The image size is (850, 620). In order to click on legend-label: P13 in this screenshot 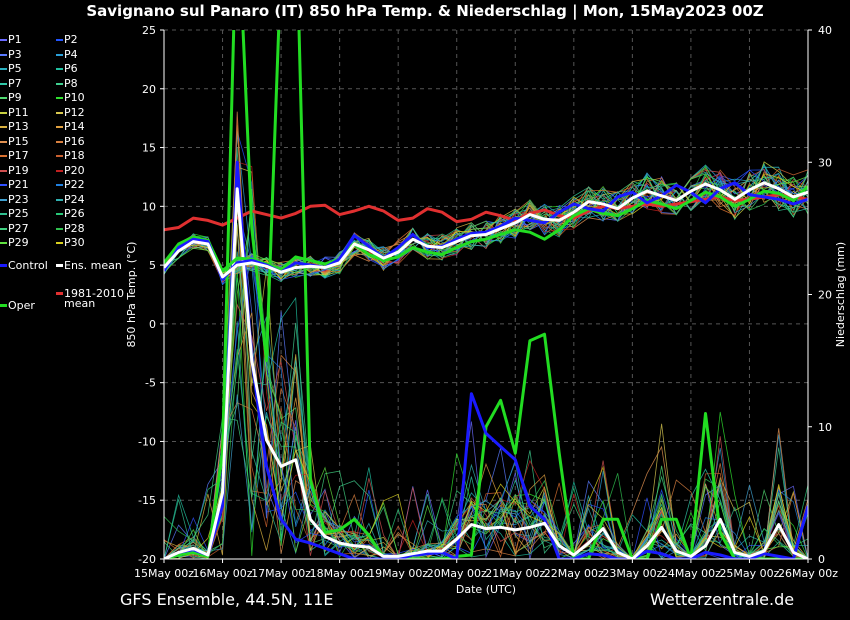, I will do `click(18, 126)`.